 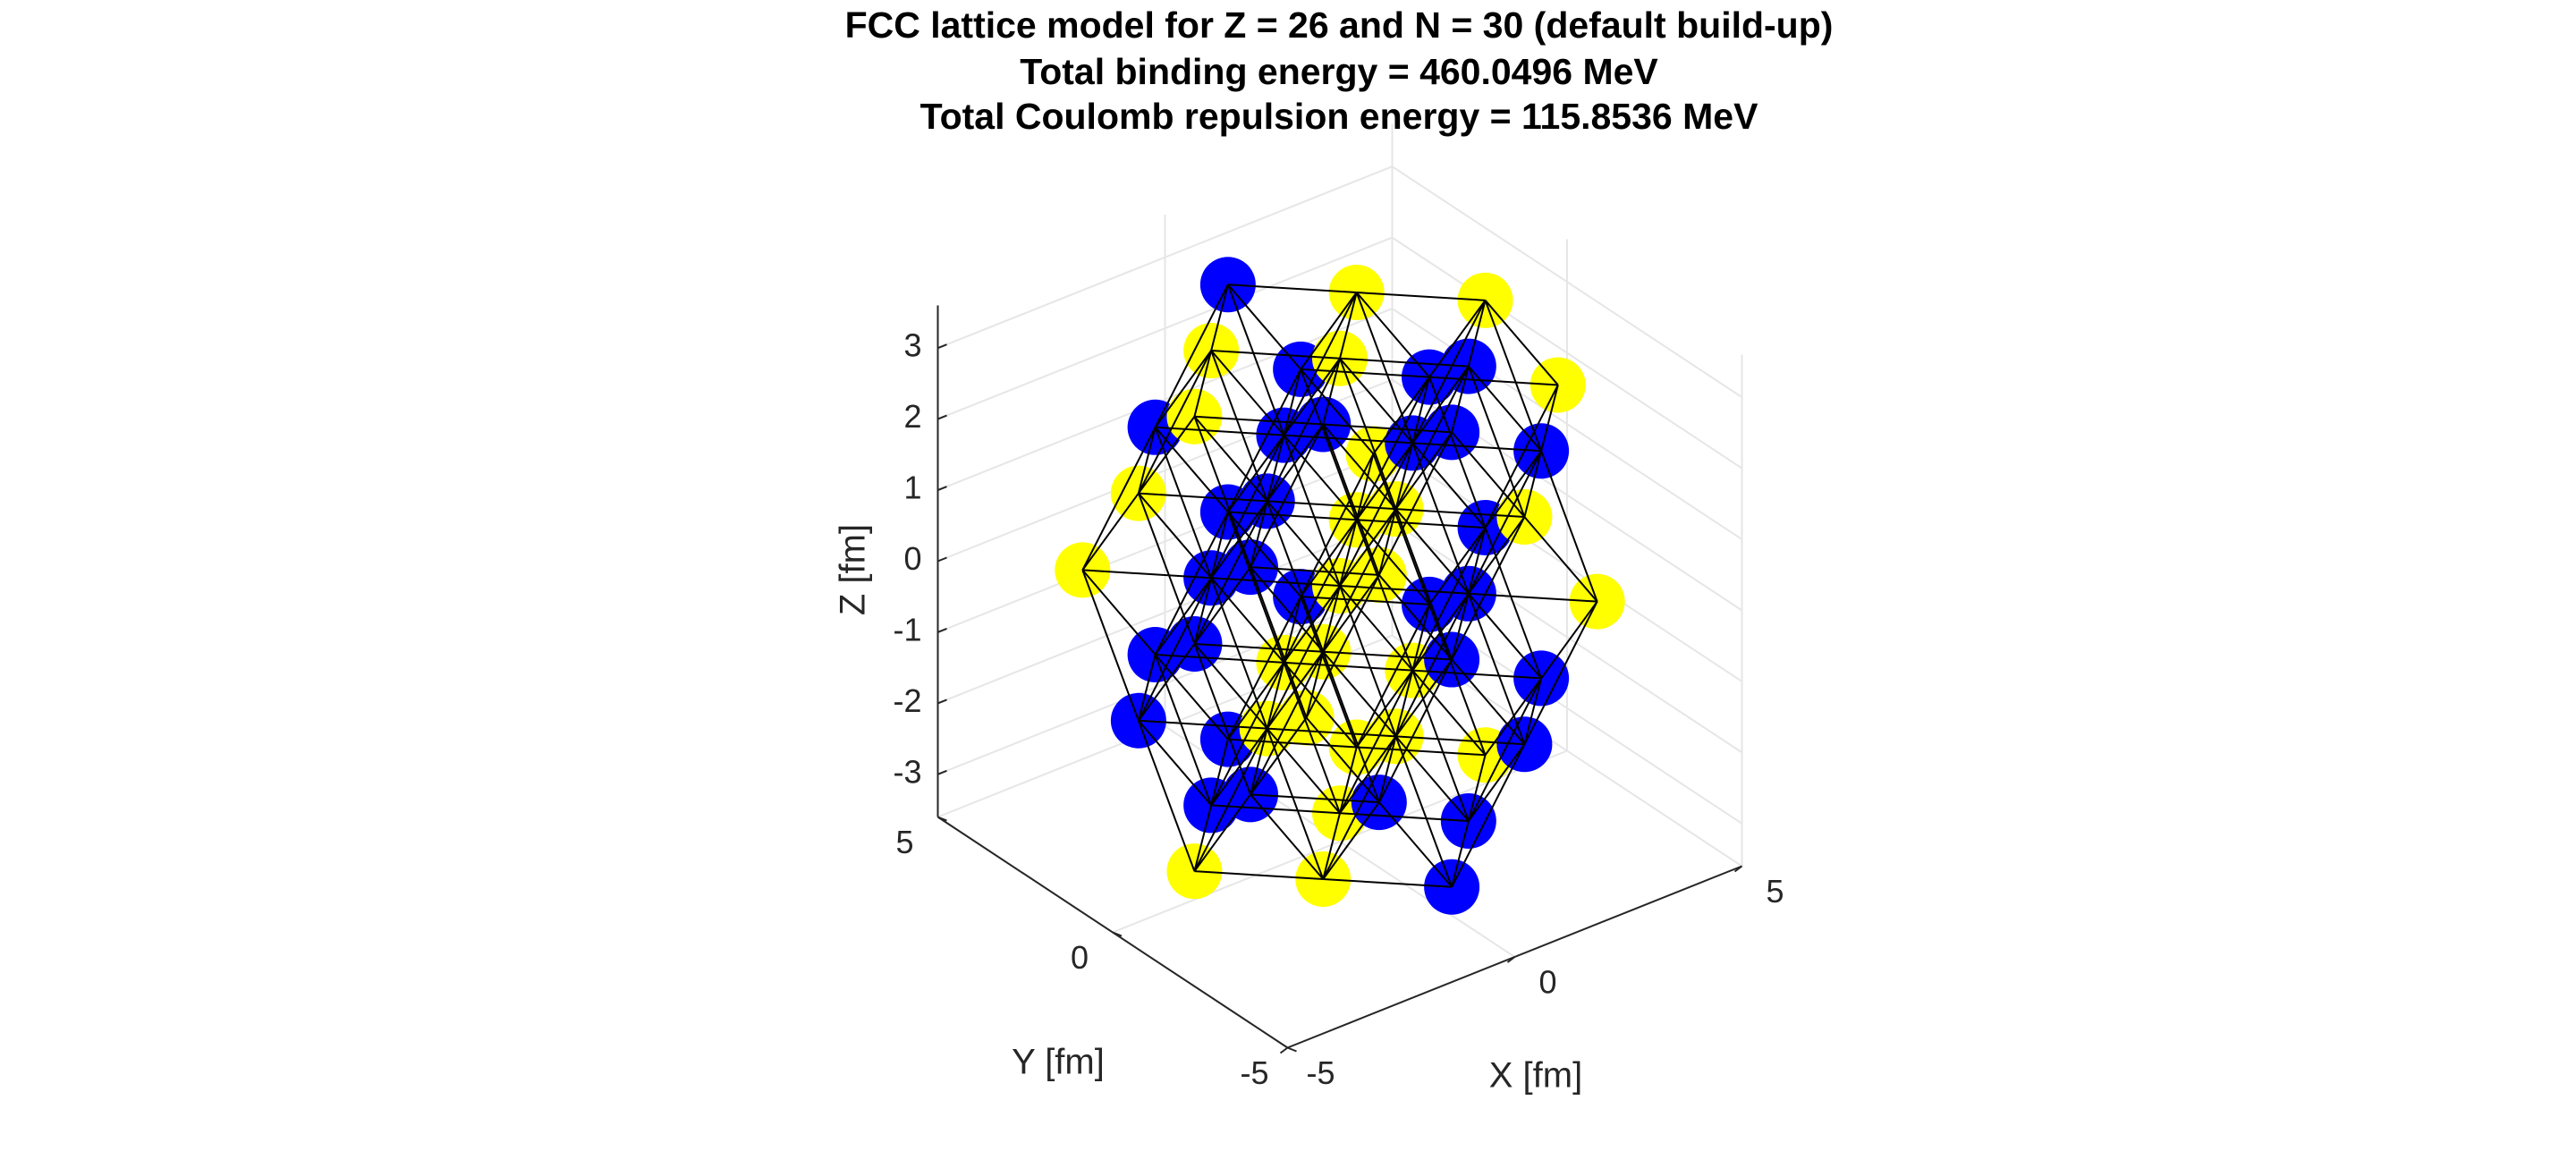 What do you see at coordinates (1775, 891) in the screenshot?
I see `x-tick-label: 5` at bounding box center [1775, 891].